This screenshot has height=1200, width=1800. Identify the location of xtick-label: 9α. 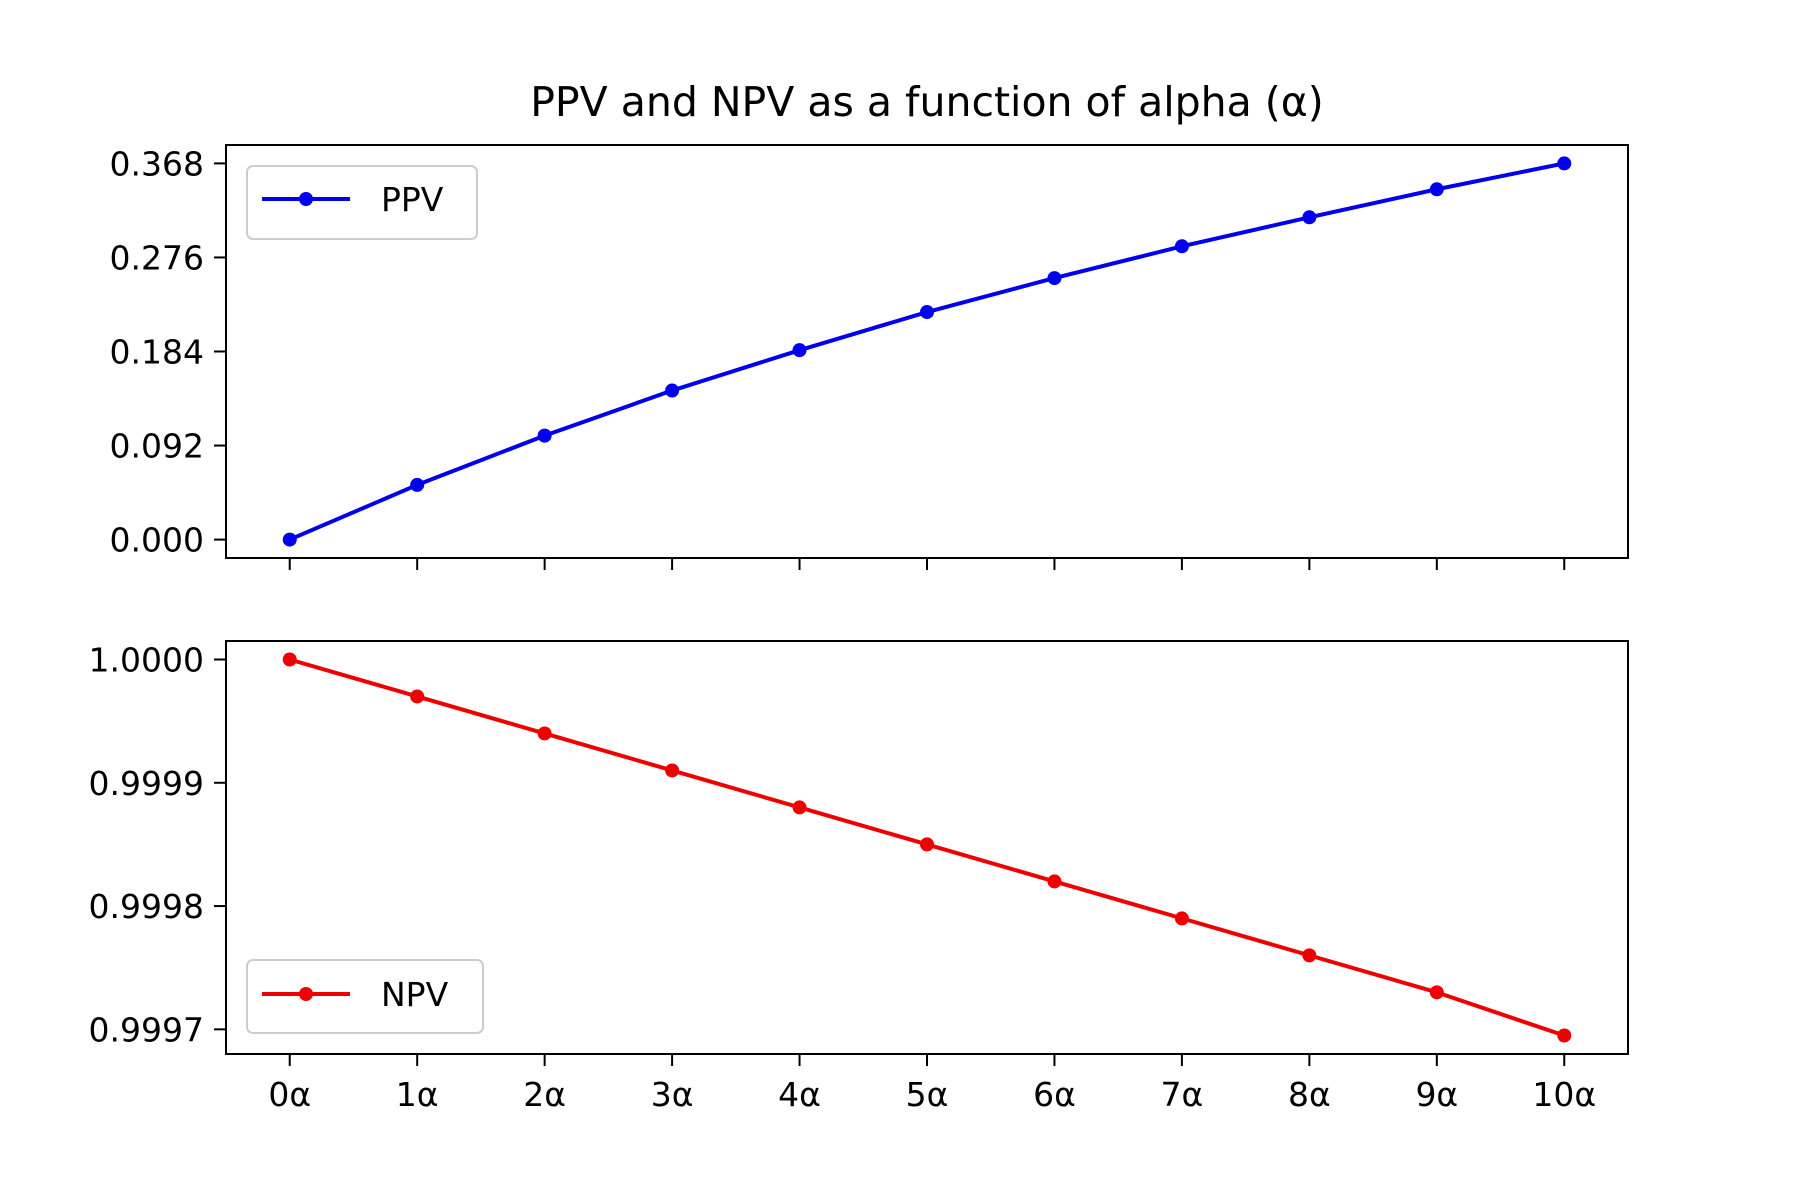
(1436, 1094).